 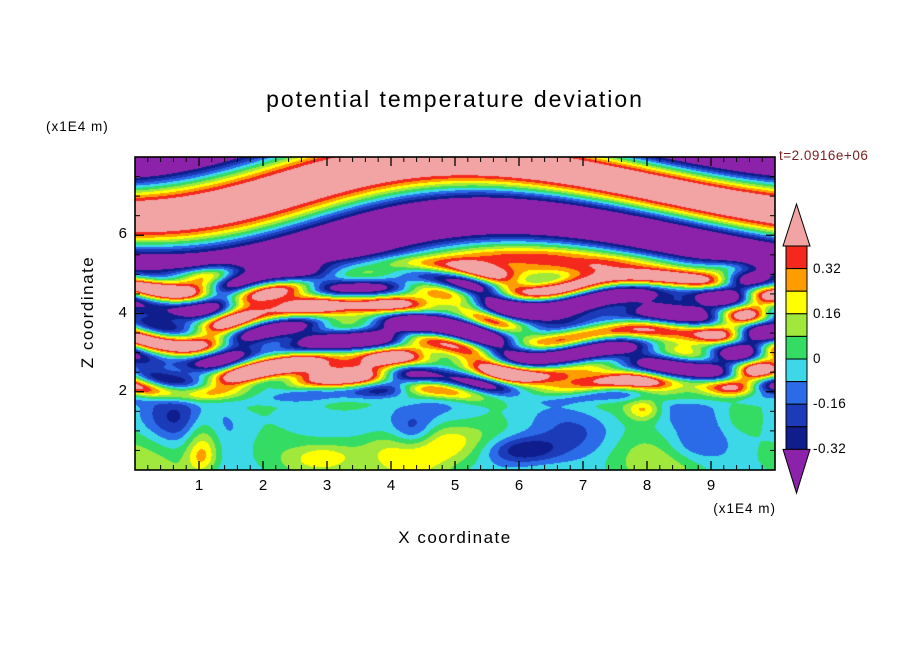 What do you see at coordinates (647, 485) in the screenshot?
I see `x-tick-label: 8` at bounding box center [647, 485].